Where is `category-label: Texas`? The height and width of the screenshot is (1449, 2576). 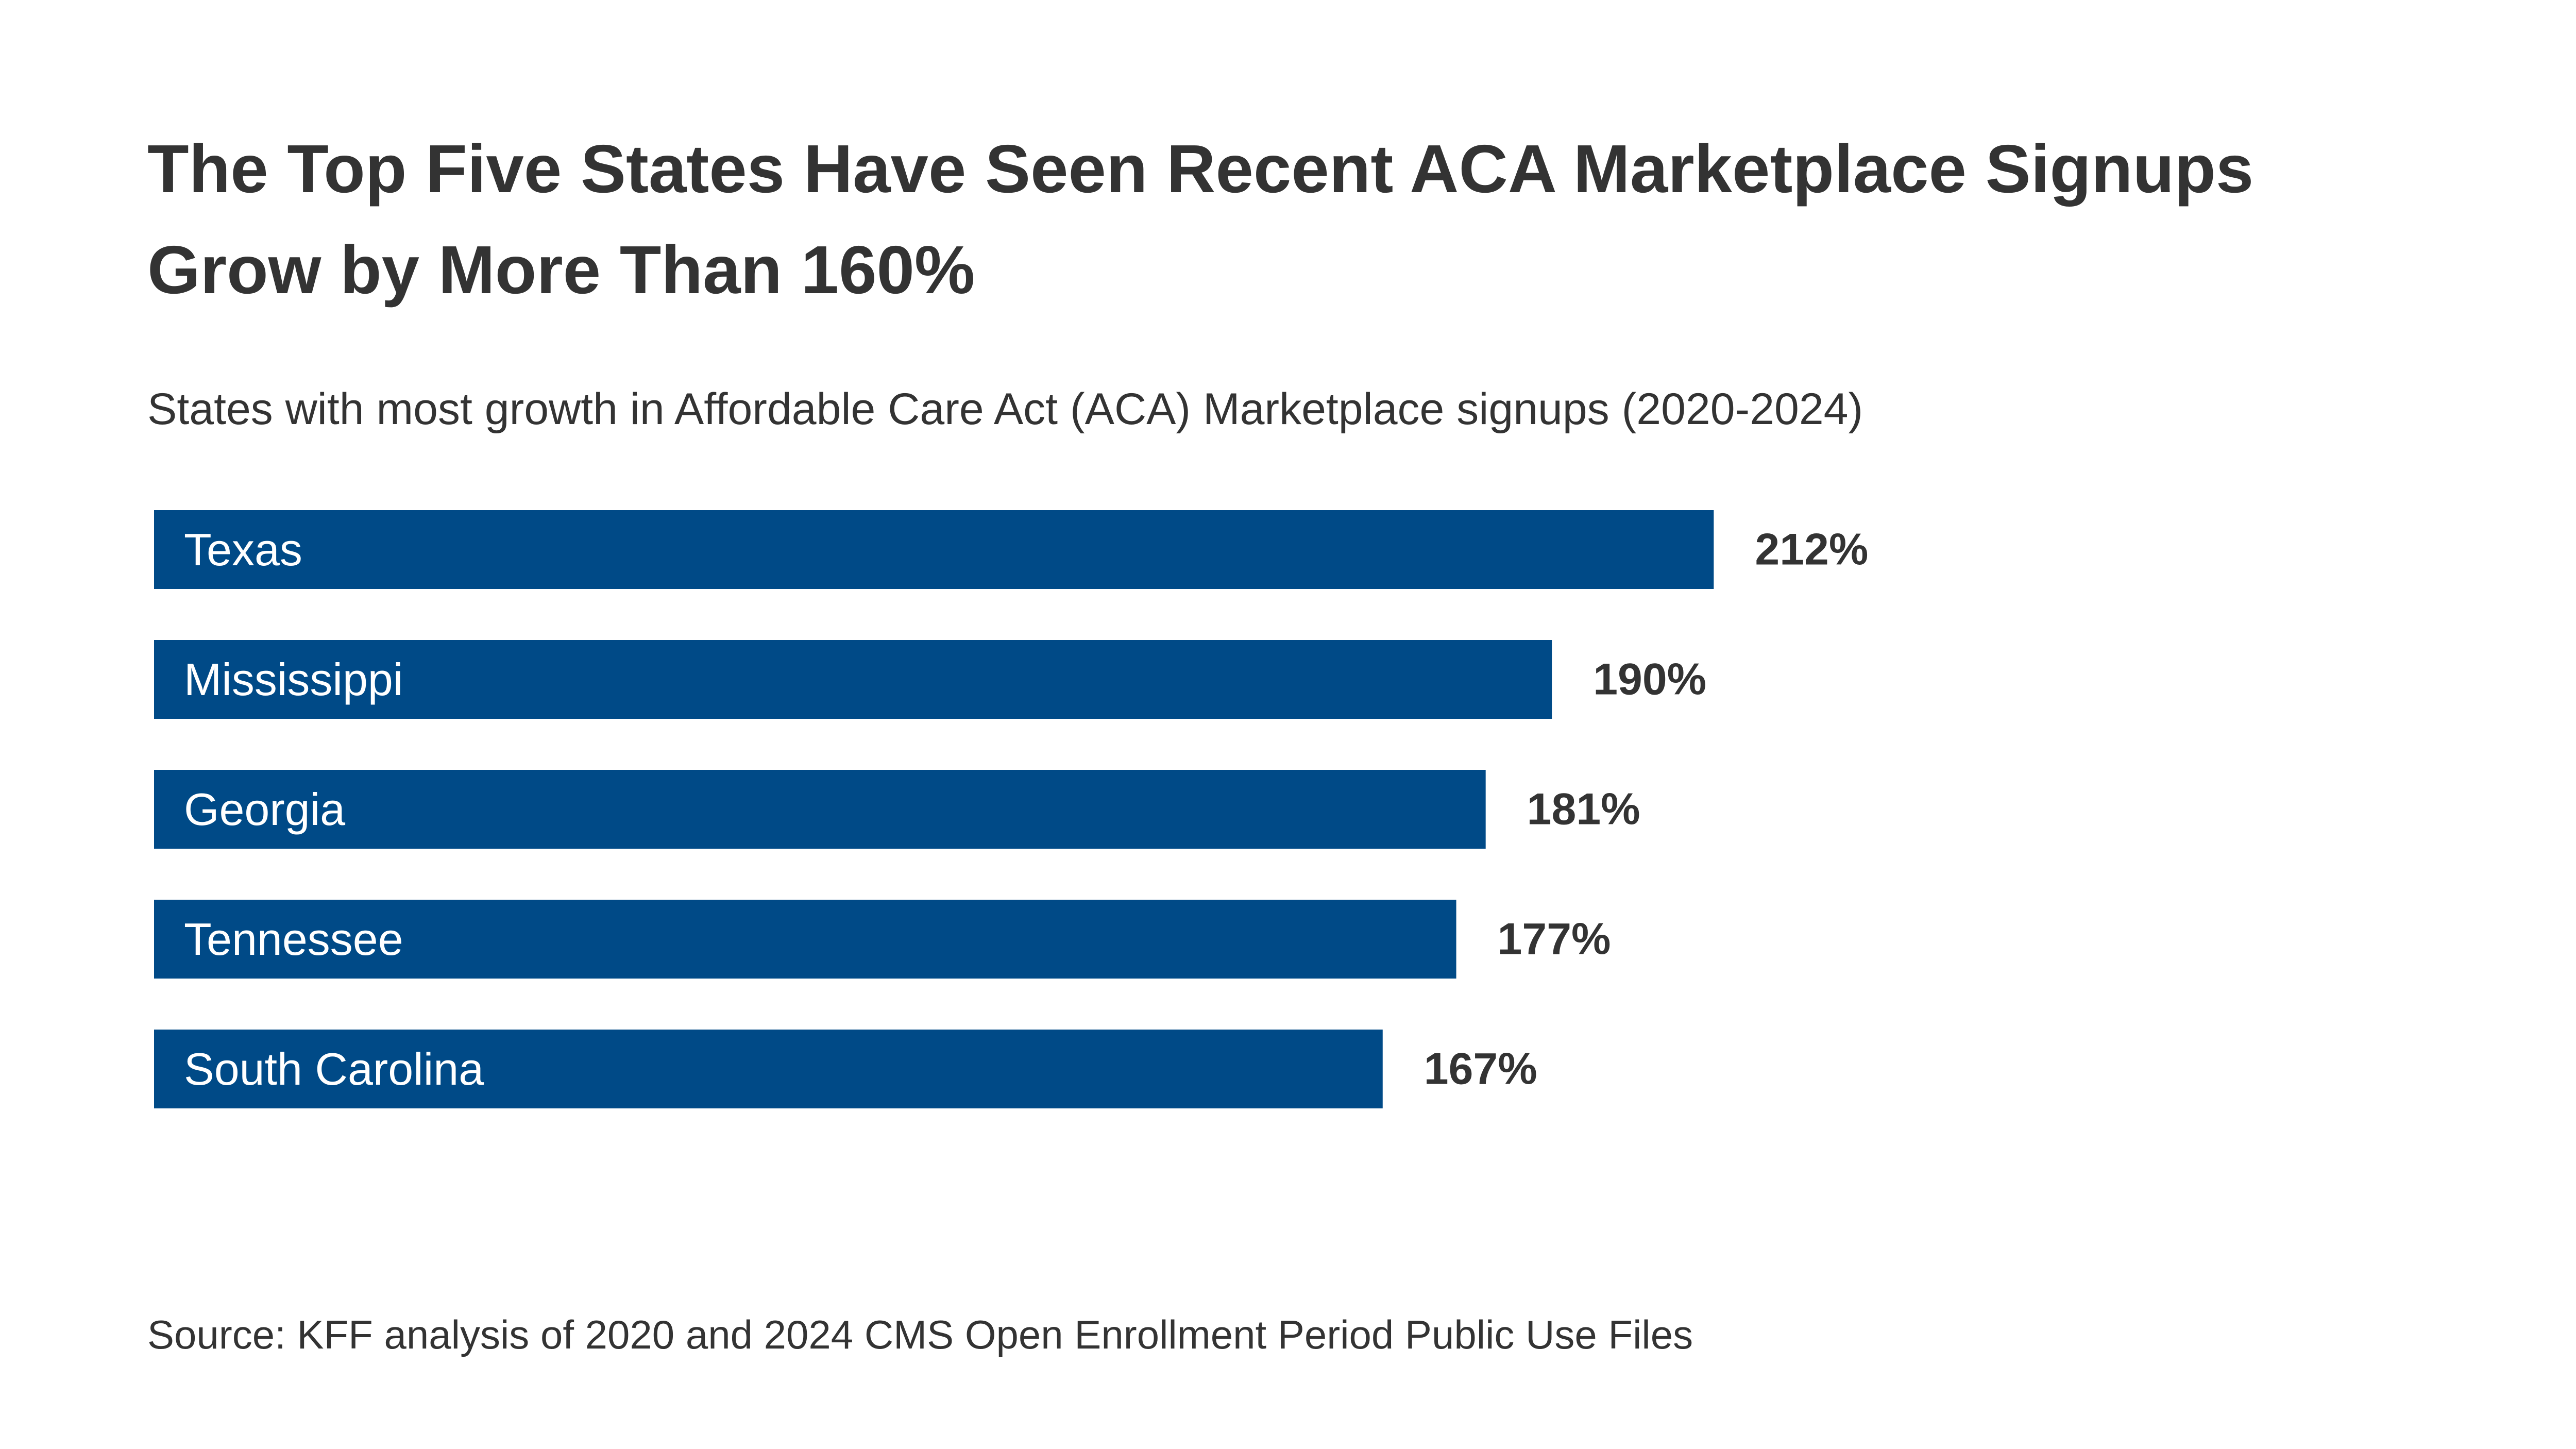
category-label: Texas is located at coordinates (243, 549).